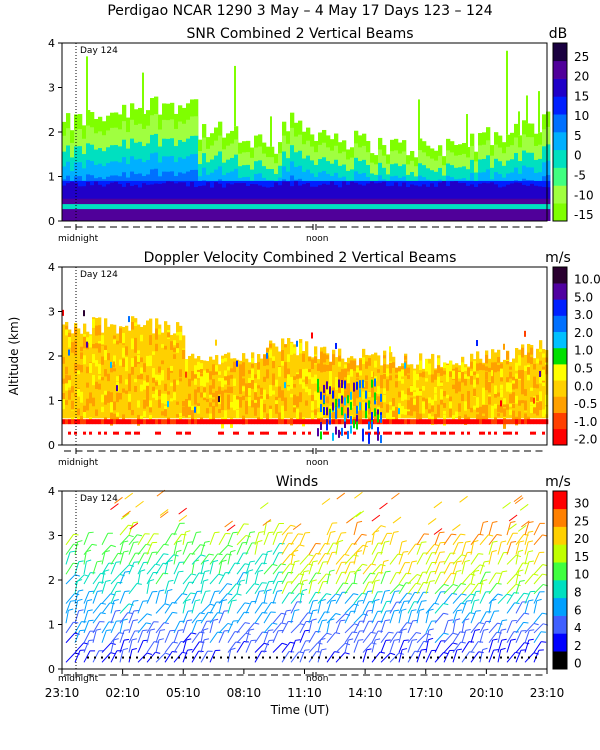 The height and width of the screenshot is (750, 600). I want to click on x-tick-label: 05:10, so click(183, 693).